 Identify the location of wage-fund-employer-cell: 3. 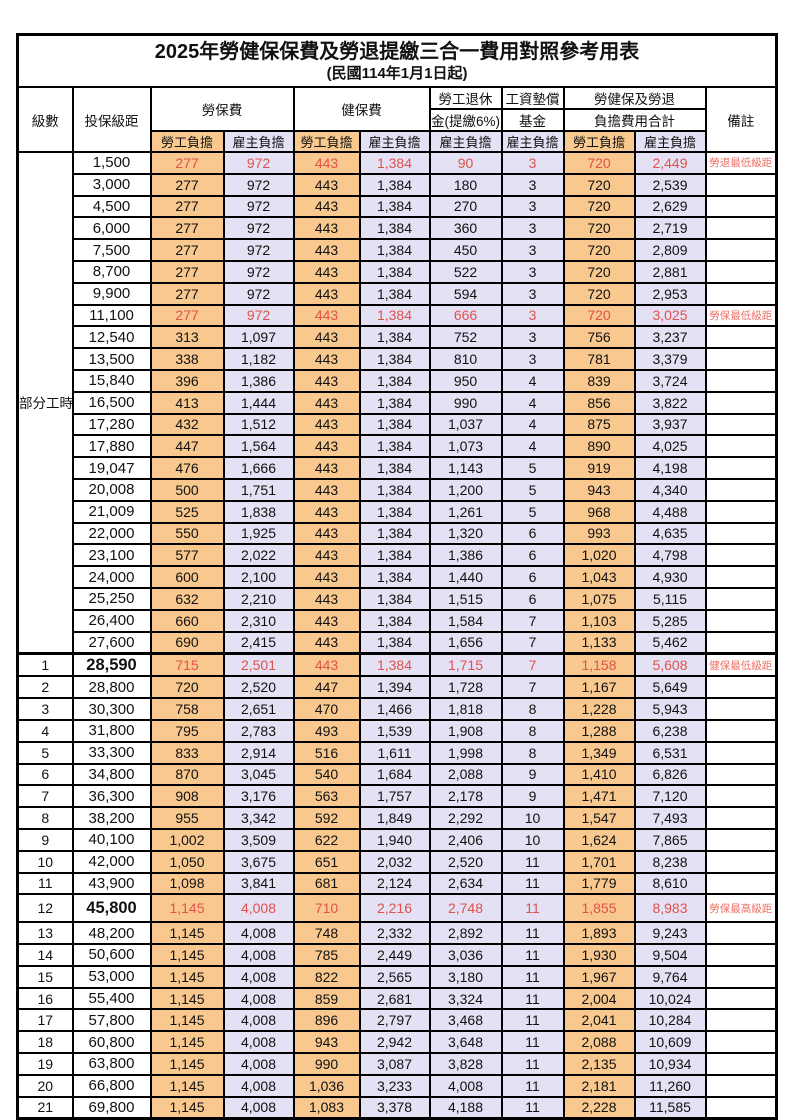
(532, 293).